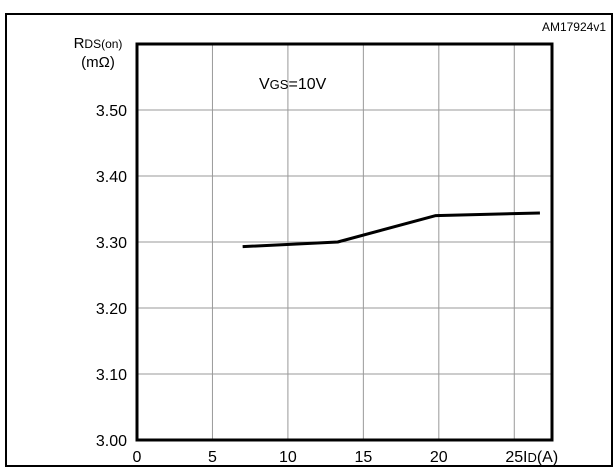  I want to click on y-tick-label: 3.40, so click(111, 177).